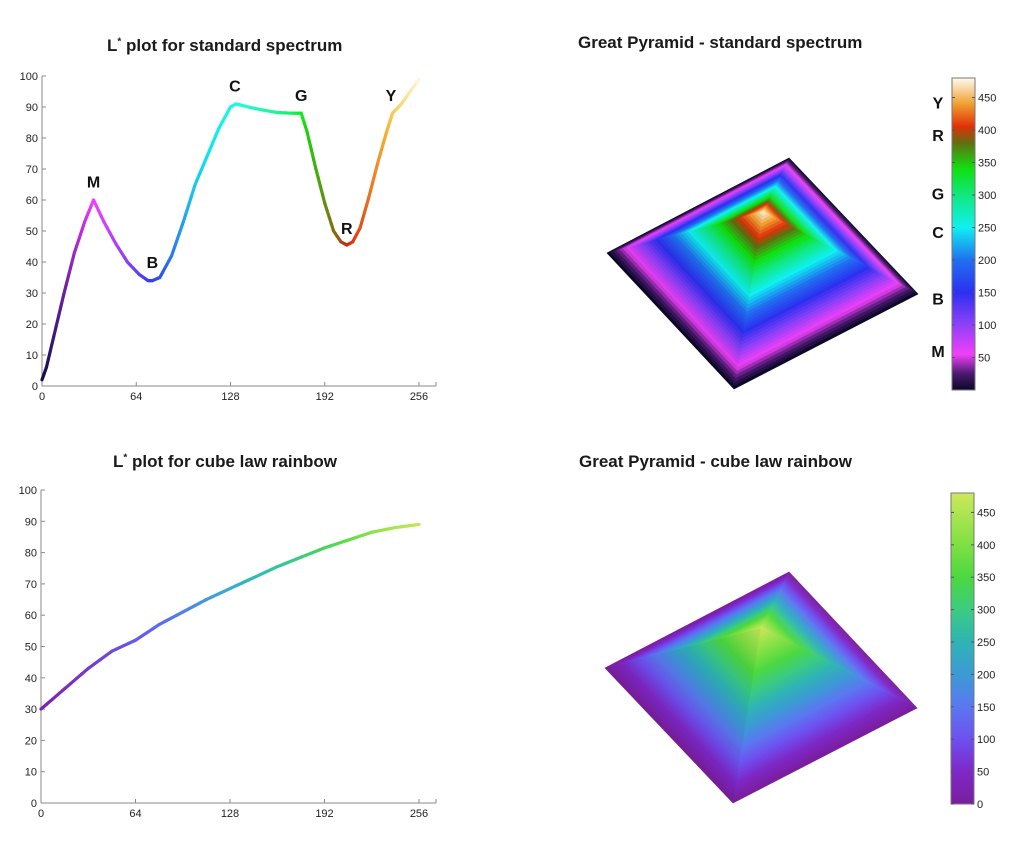  Describe the element at coordinates (235, 87) in the screenshot. I see `annotation-label: C` at that location.